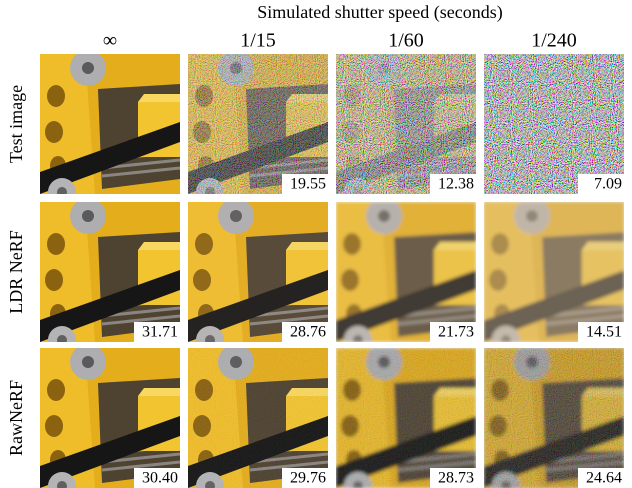 The height and width of the screenshot is (488, 632). What do you see at coordinates (308, 478) in the screenshot?
I see `score: 29.76` at bounding box center [308, 478].